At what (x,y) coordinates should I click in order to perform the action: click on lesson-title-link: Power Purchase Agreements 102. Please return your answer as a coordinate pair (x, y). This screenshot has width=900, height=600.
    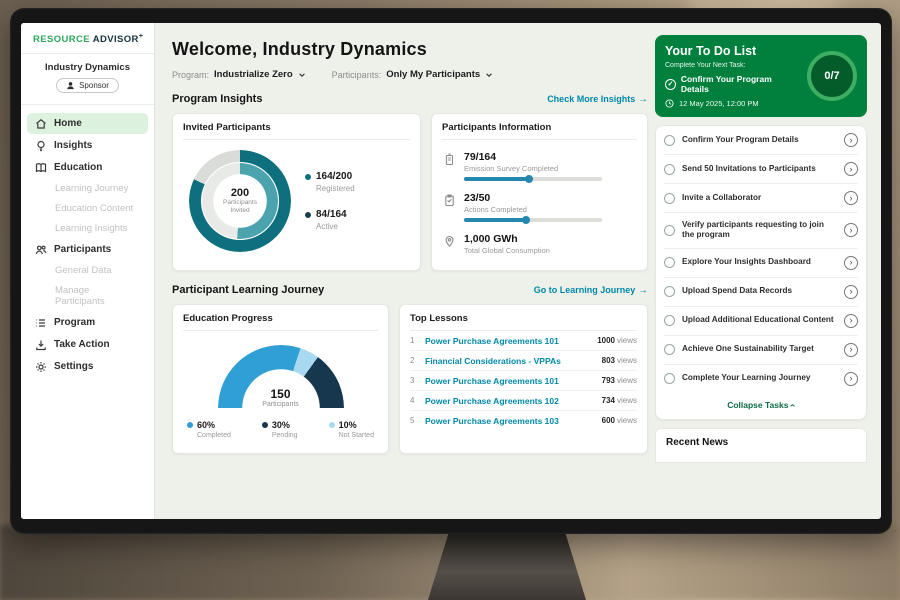
    Looking at the image, I should click on (492, 400).